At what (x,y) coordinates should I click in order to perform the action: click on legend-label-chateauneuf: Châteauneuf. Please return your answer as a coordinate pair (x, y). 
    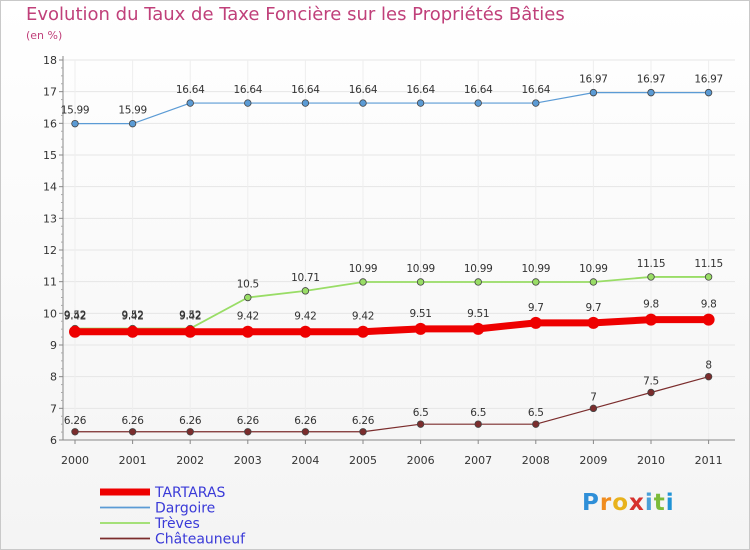
    Looking at the image, I should click on (200, 540).